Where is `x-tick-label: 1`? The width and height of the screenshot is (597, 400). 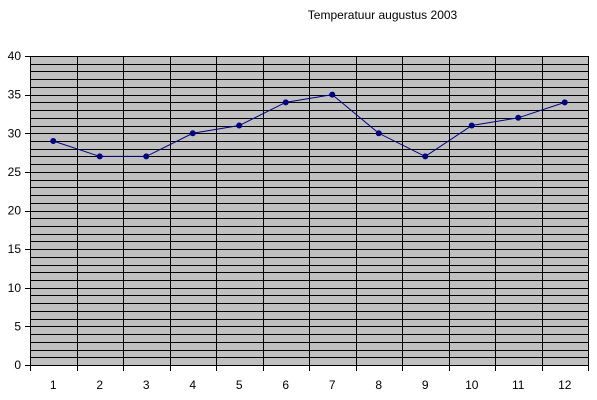 x-tick-label: 1 is located at coordinates (53, 385).